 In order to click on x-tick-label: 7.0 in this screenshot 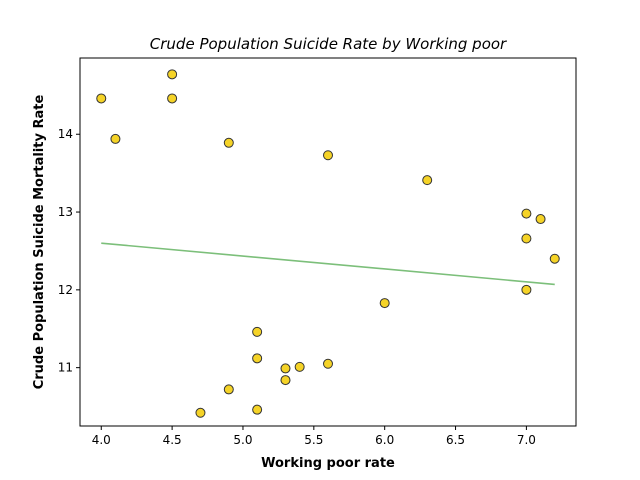, I will do `click(526, 440)`.